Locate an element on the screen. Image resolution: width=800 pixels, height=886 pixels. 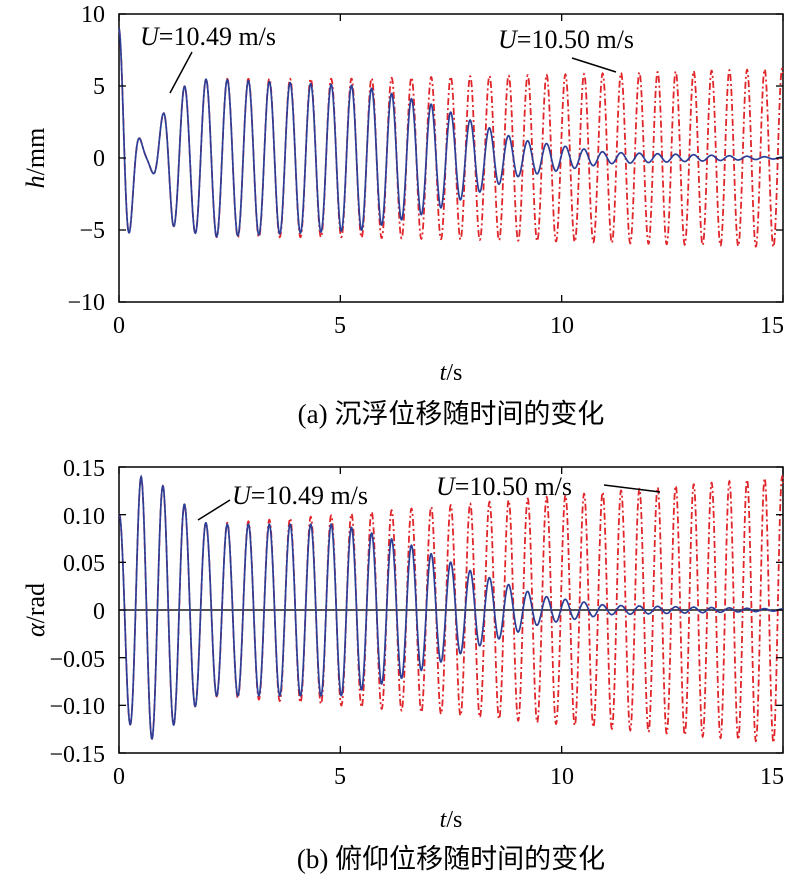
a-ytick-label: 10 is located at coordinates (93, 15).